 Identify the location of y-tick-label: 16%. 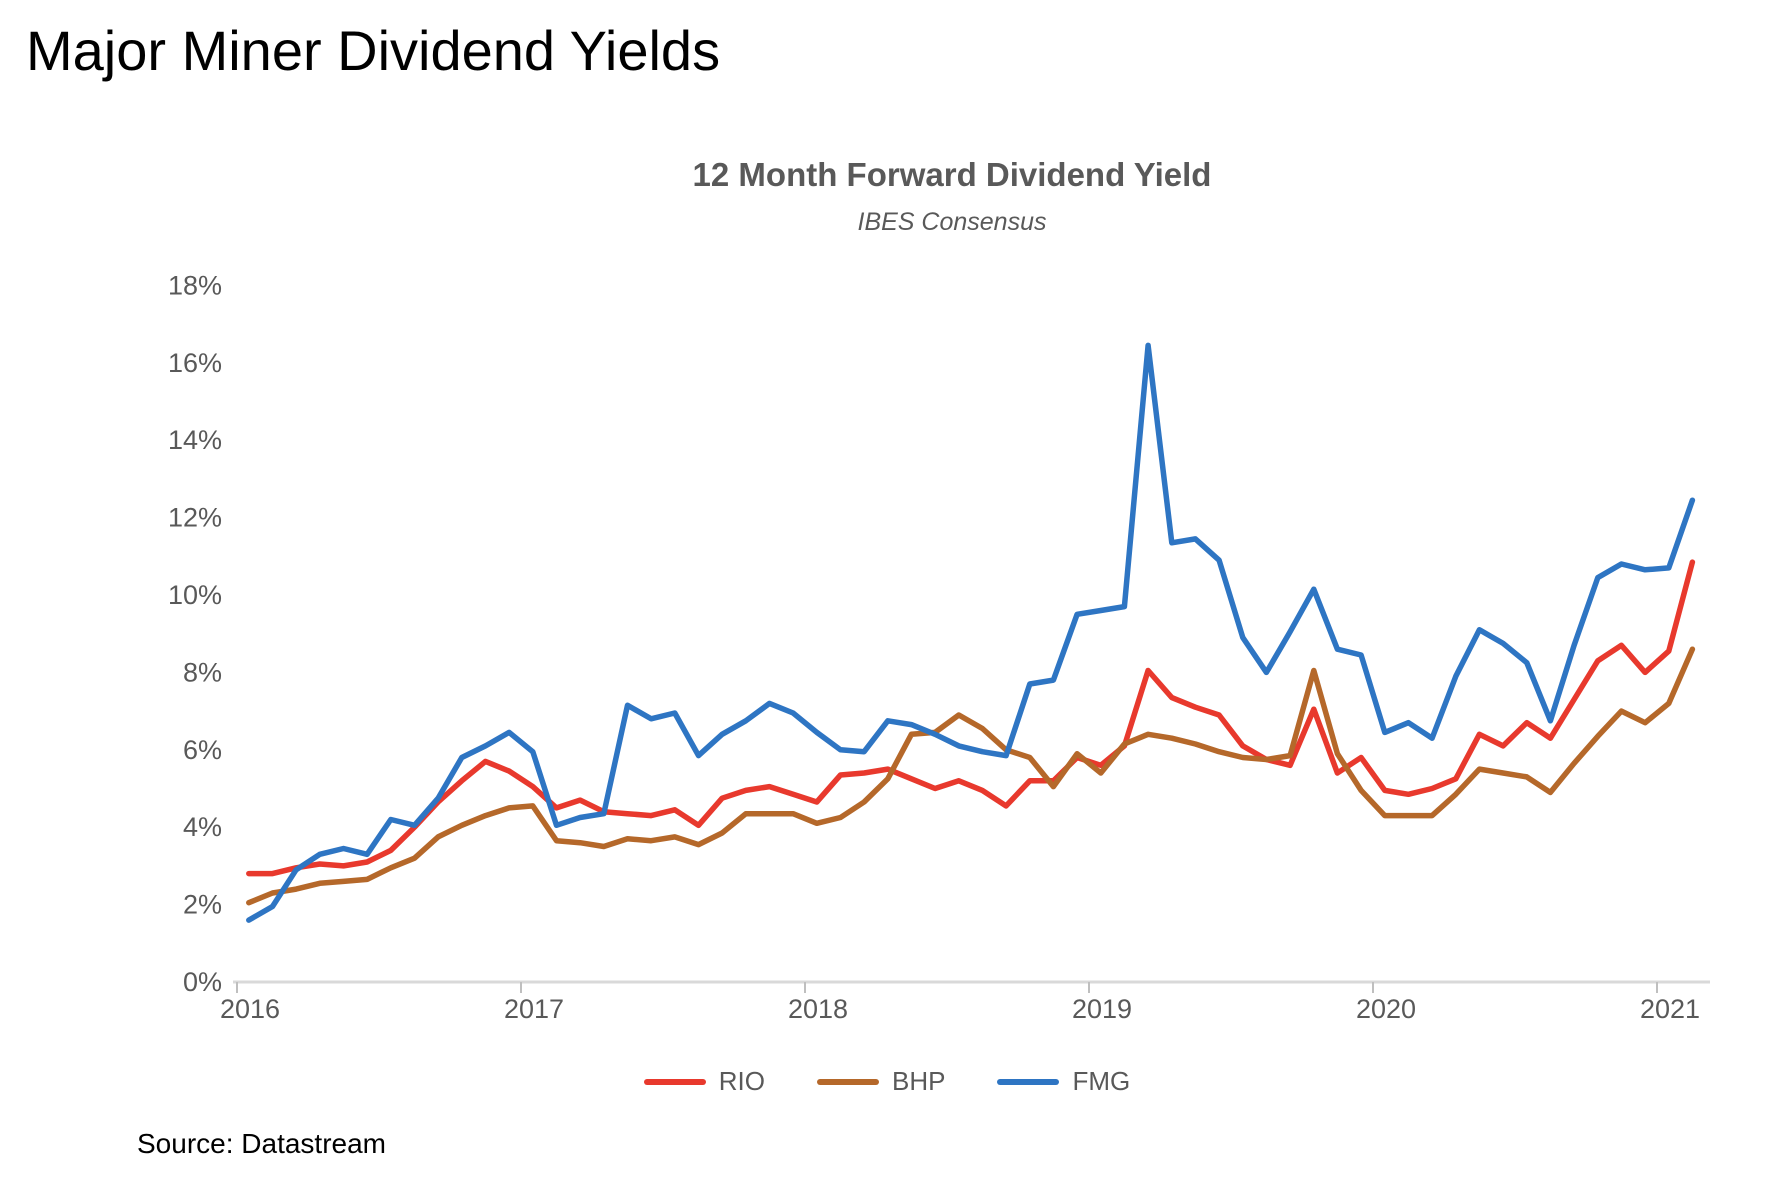
(195, 363).